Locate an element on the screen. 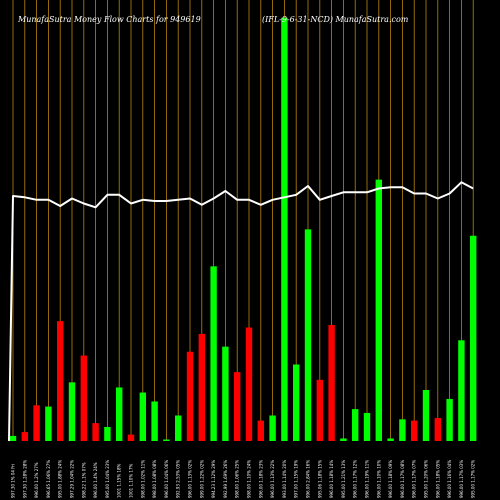 Image resolution: width=500 pixels, height=500 pixels. x-tick-label: 996.00 1.18% 09% is located at coordinates (390, 479).